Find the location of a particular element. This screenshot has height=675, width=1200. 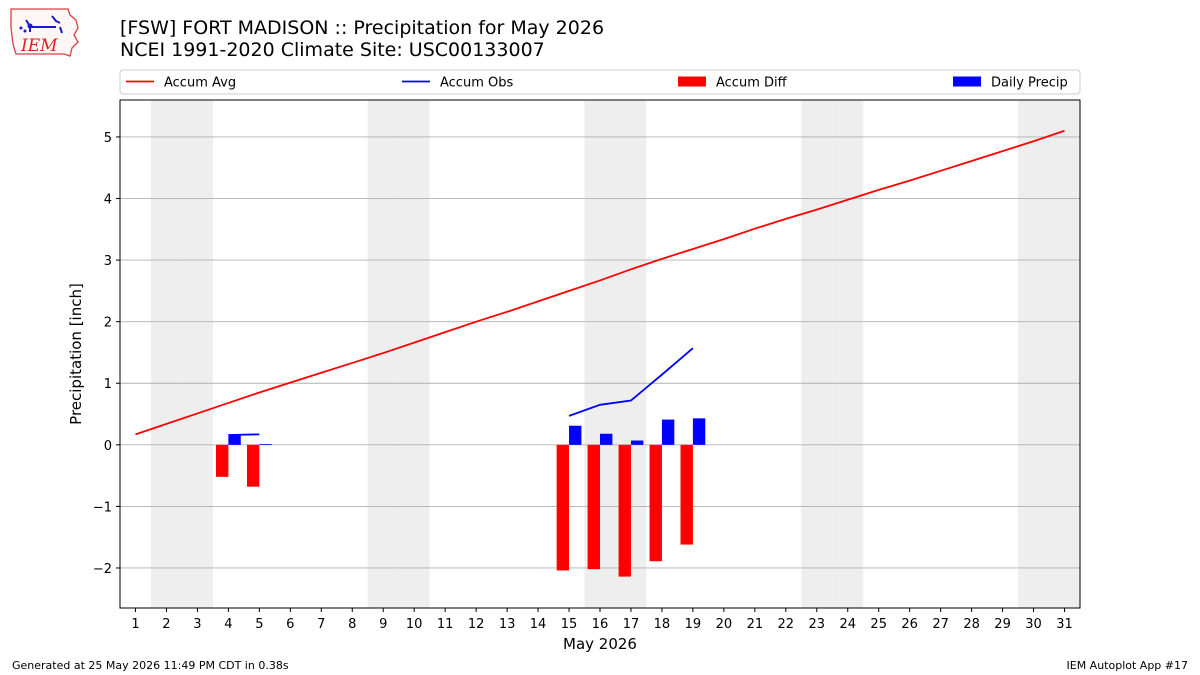

x-tick-label: 15 is located at coordinates (569, 624).